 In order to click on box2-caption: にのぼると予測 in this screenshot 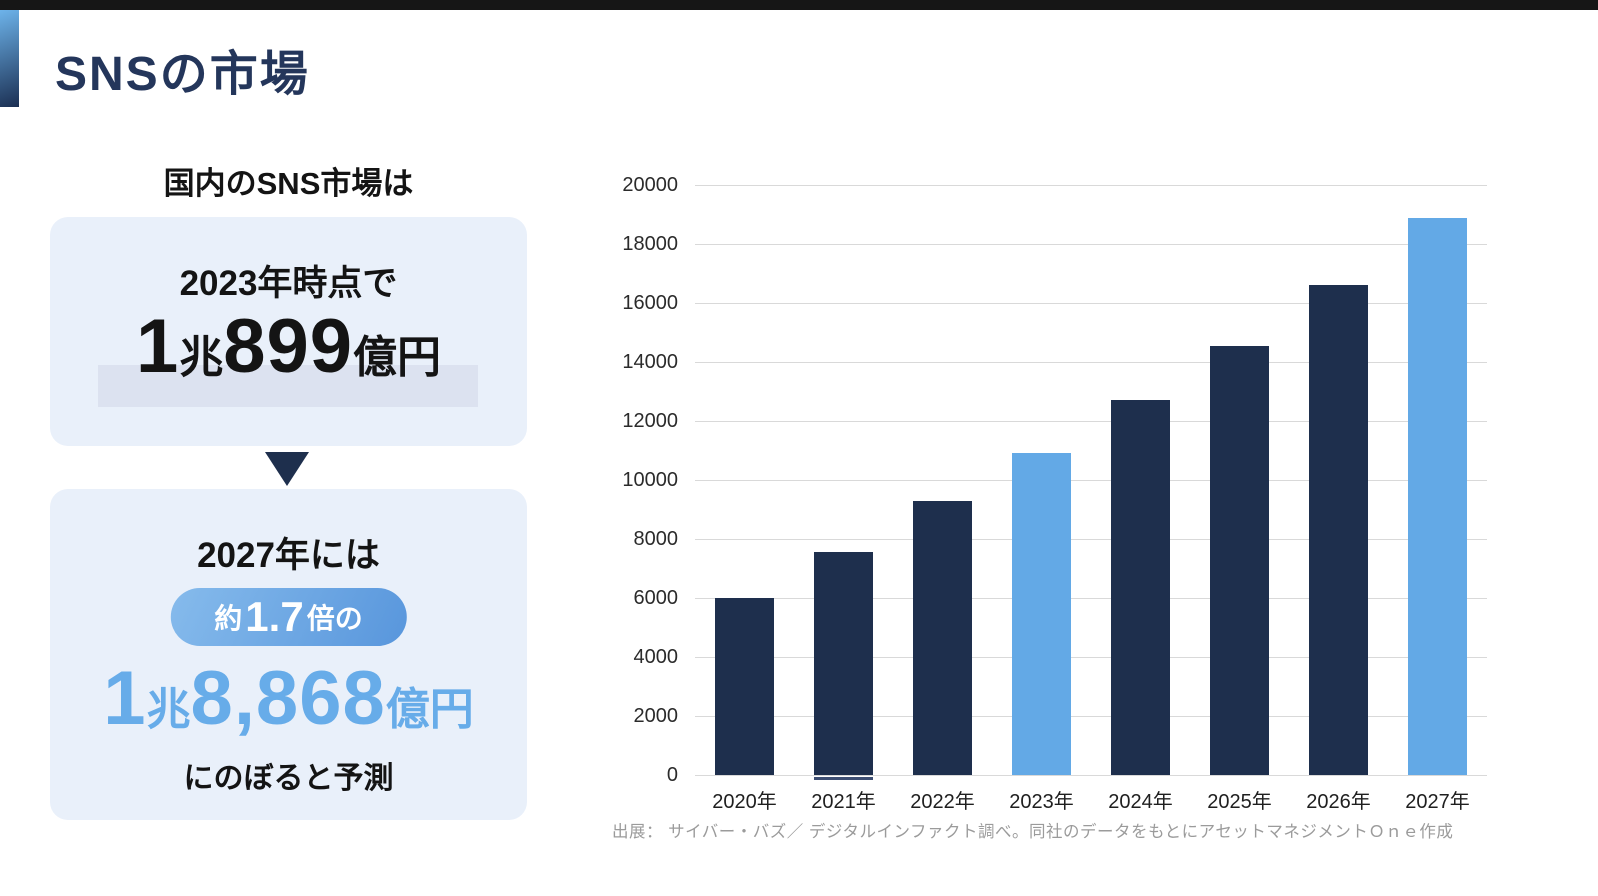, I will do `click(288, 778)`.